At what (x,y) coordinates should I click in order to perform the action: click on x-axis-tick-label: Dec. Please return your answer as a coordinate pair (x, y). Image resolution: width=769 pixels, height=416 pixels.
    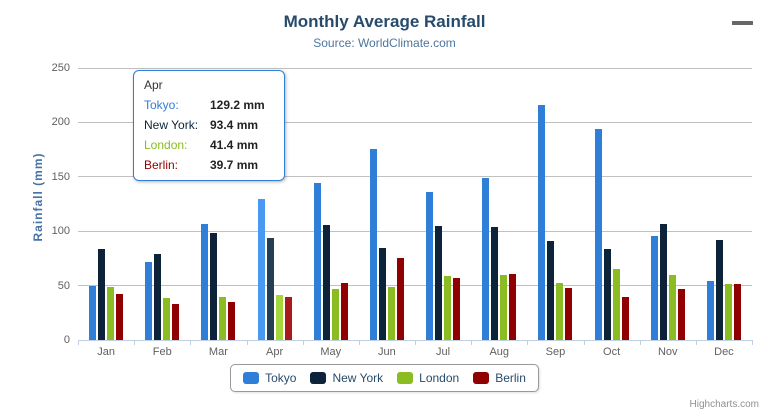
    Looking at the image, I should click on (724, 352).